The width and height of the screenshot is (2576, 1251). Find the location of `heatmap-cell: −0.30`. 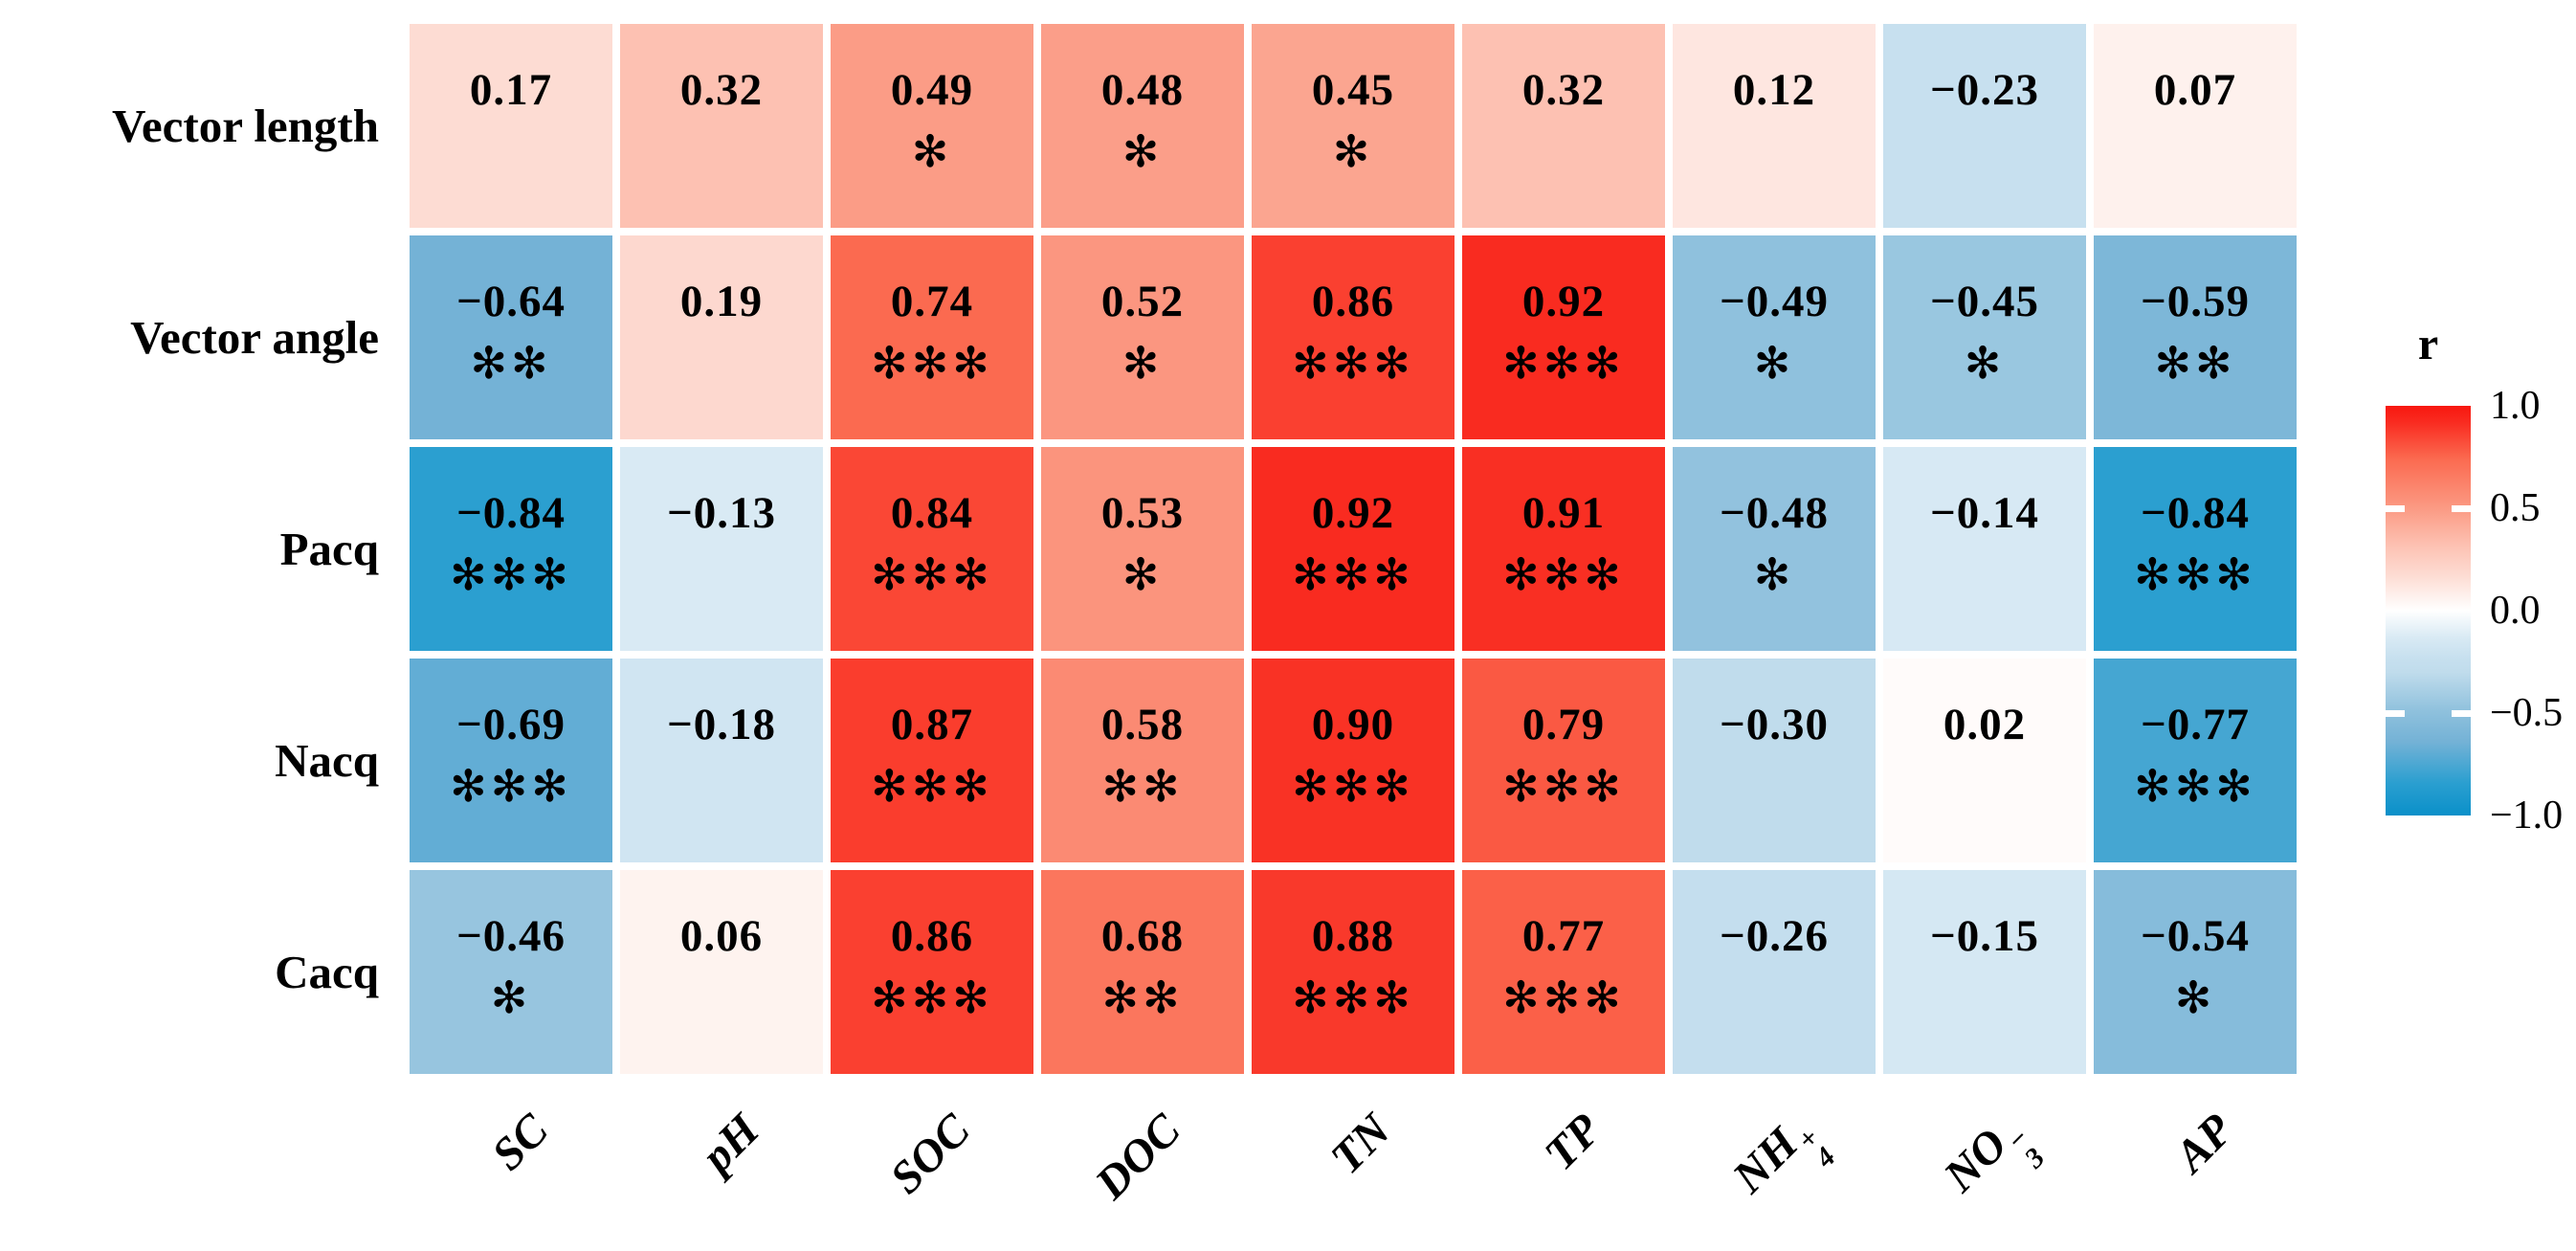

heatmap-cell: −0.30 is located at coordinates (1774, 760).